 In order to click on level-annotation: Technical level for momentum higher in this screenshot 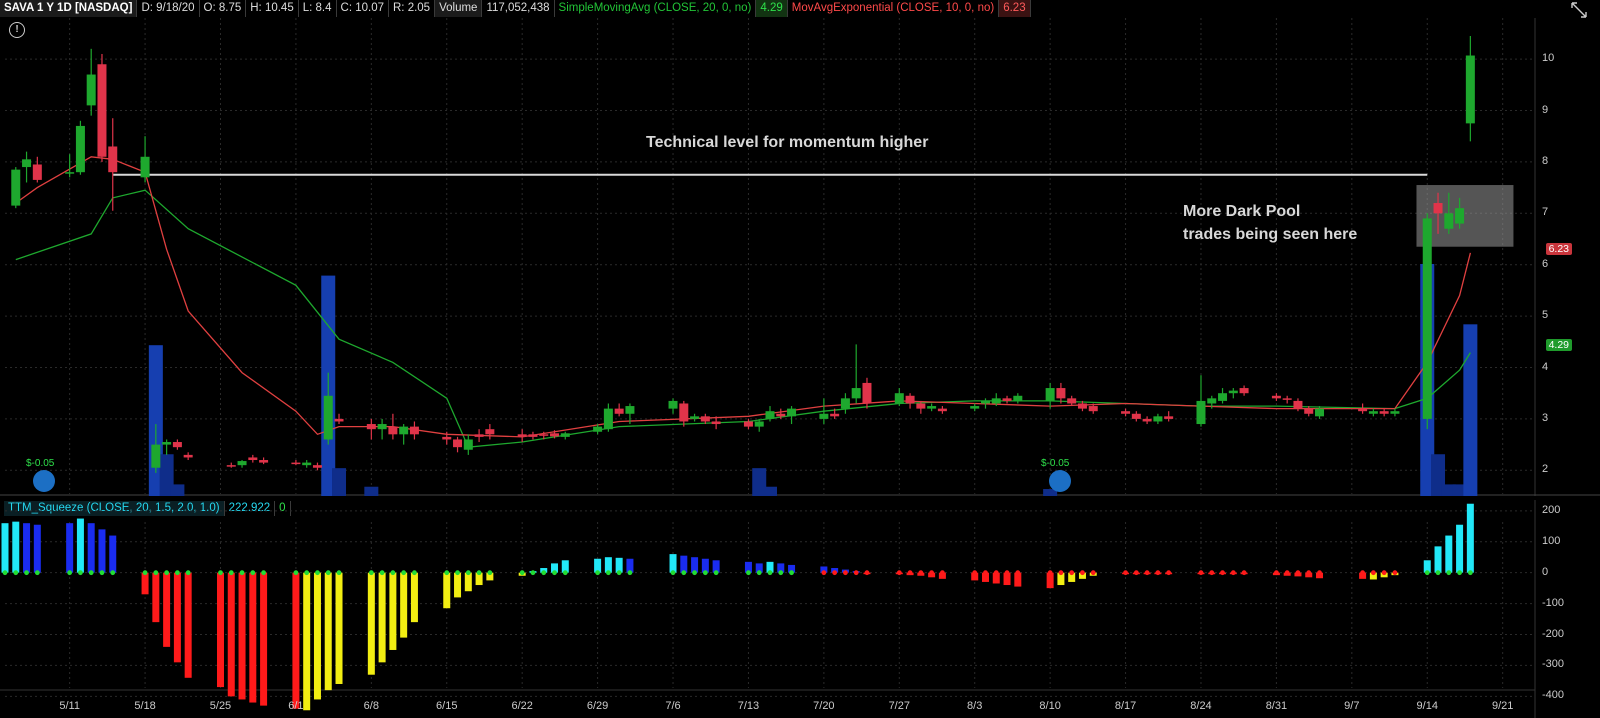, I will do `click(787, 142)`.